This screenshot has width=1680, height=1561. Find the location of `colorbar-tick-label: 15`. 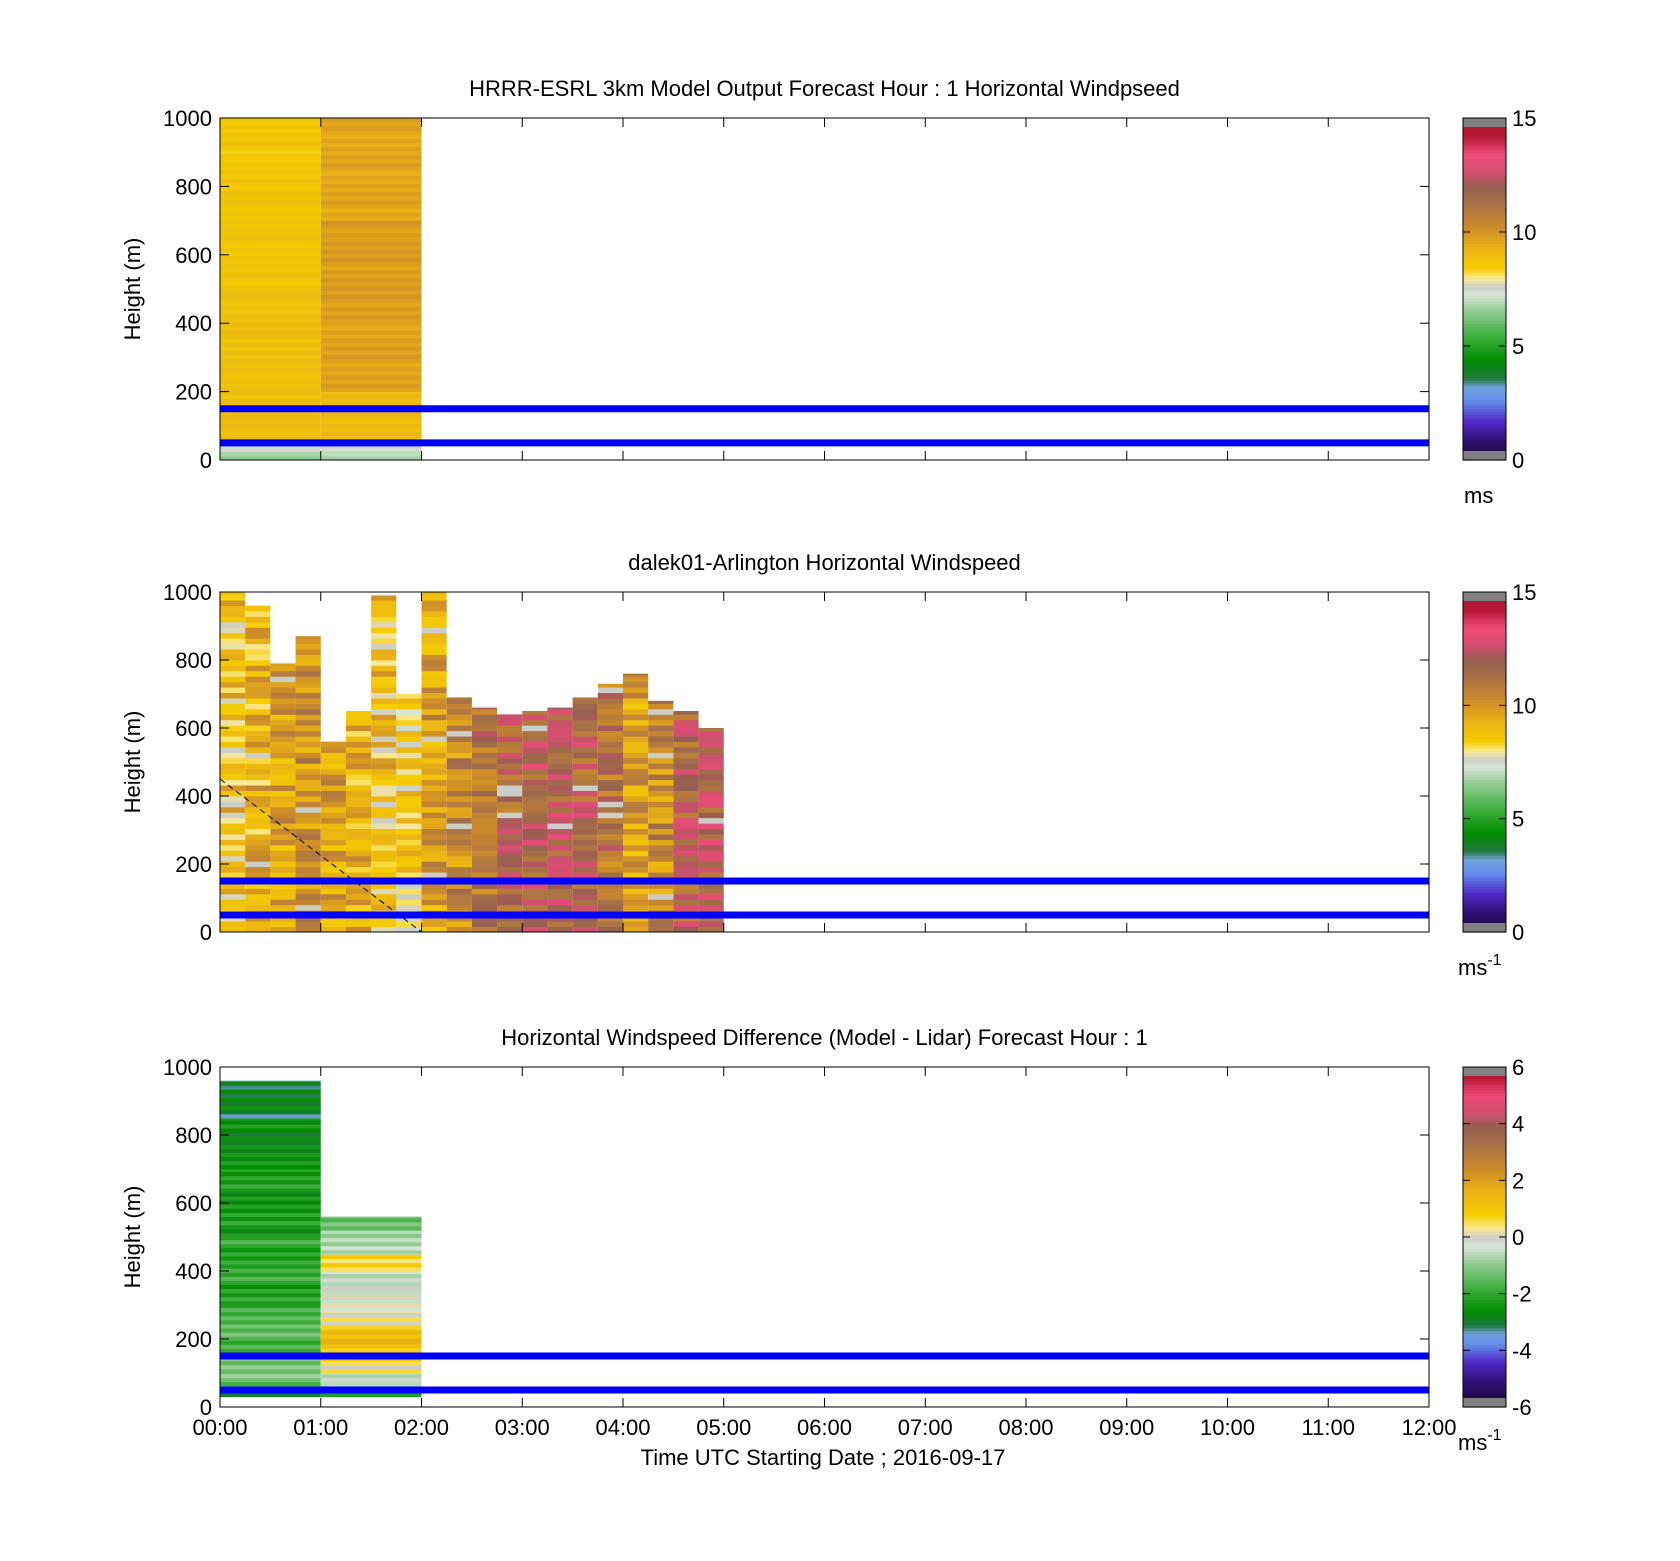

colorbar-tick-label: 15 is located at coordinates (1524, 592).